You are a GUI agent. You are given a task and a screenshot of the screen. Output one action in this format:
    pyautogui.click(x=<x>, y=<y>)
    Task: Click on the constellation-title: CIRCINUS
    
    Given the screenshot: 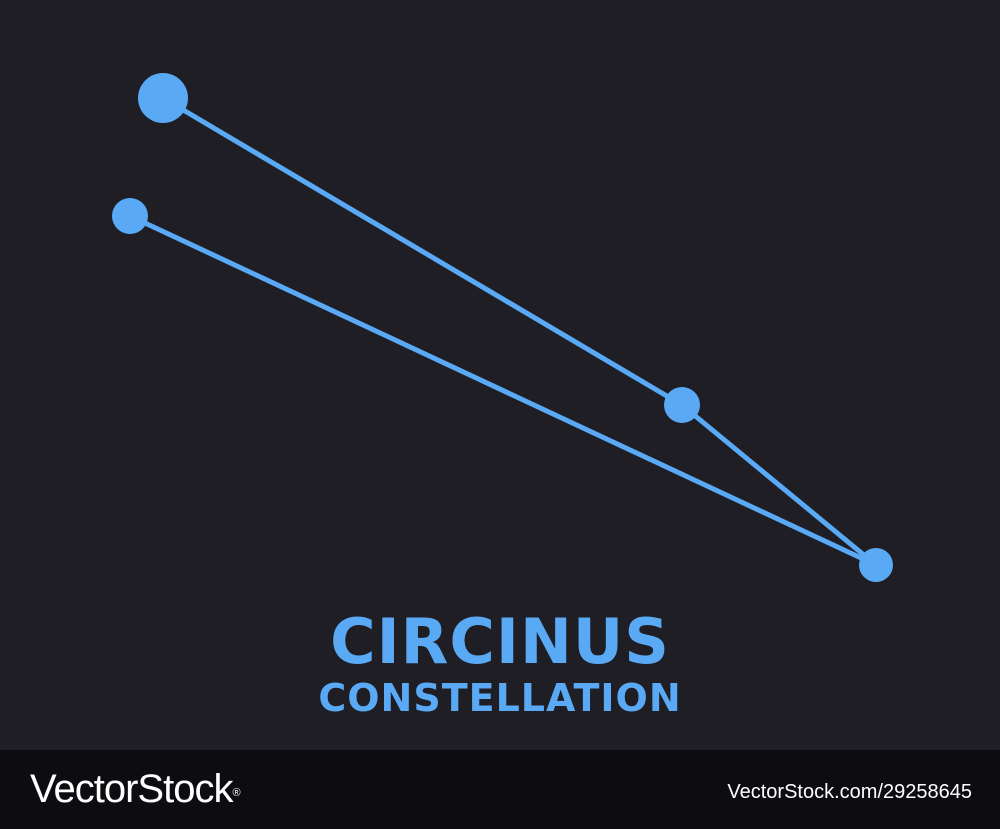 What is the action you would take?
    pyautogui.click(x=500, y=641)
    